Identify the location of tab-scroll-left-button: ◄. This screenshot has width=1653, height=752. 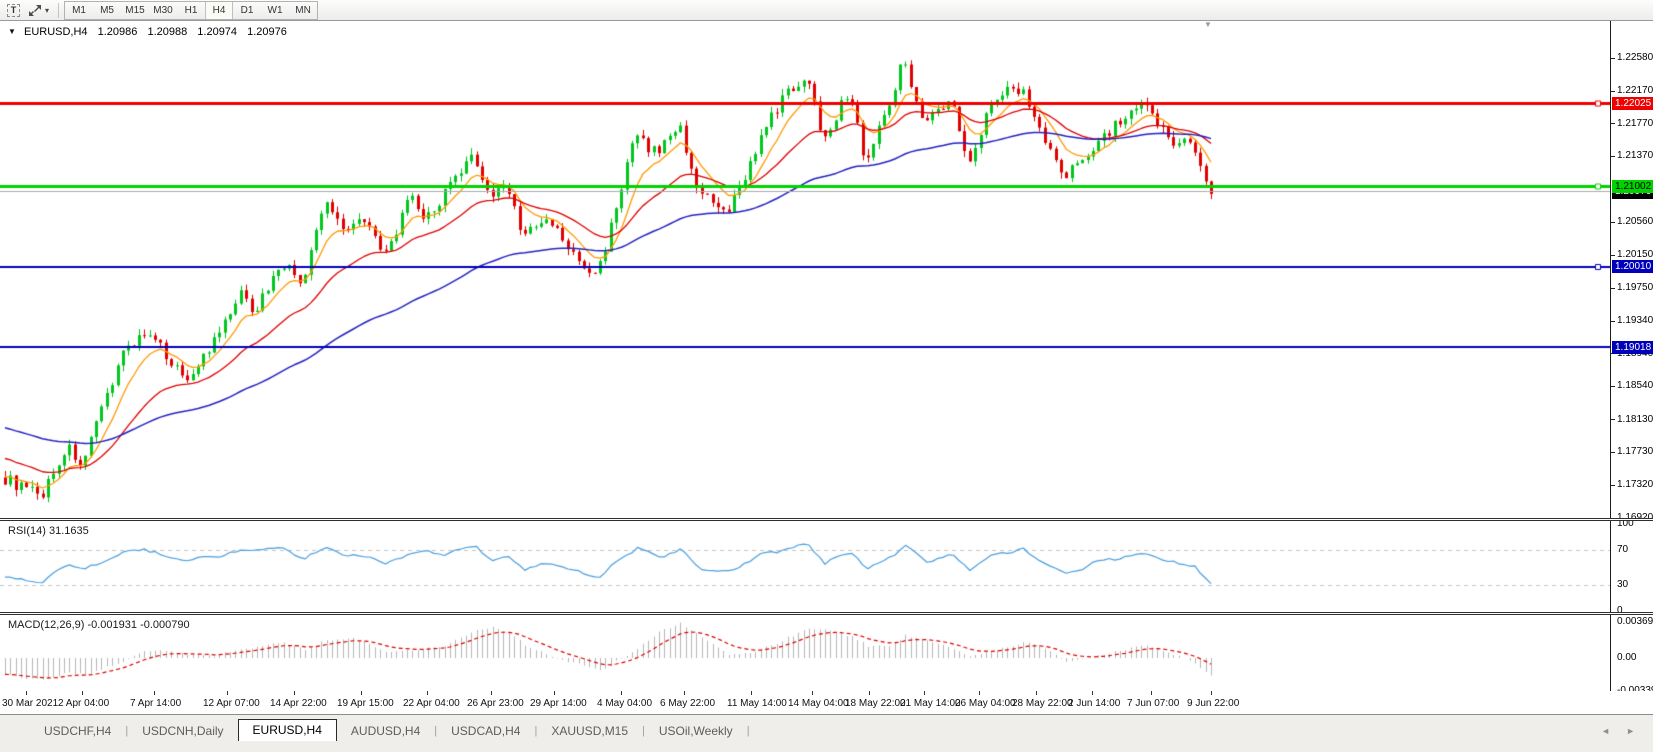
(1606, 731).